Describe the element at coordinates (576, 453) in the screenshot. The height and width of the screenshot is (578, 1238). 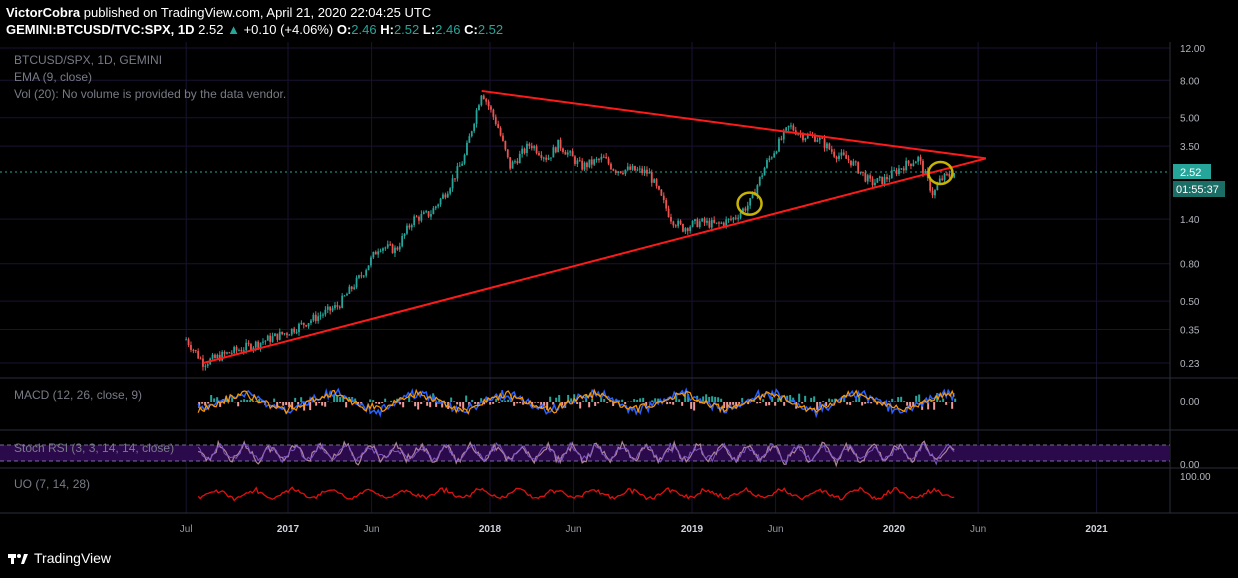
I see `stoch-pane` at that location.